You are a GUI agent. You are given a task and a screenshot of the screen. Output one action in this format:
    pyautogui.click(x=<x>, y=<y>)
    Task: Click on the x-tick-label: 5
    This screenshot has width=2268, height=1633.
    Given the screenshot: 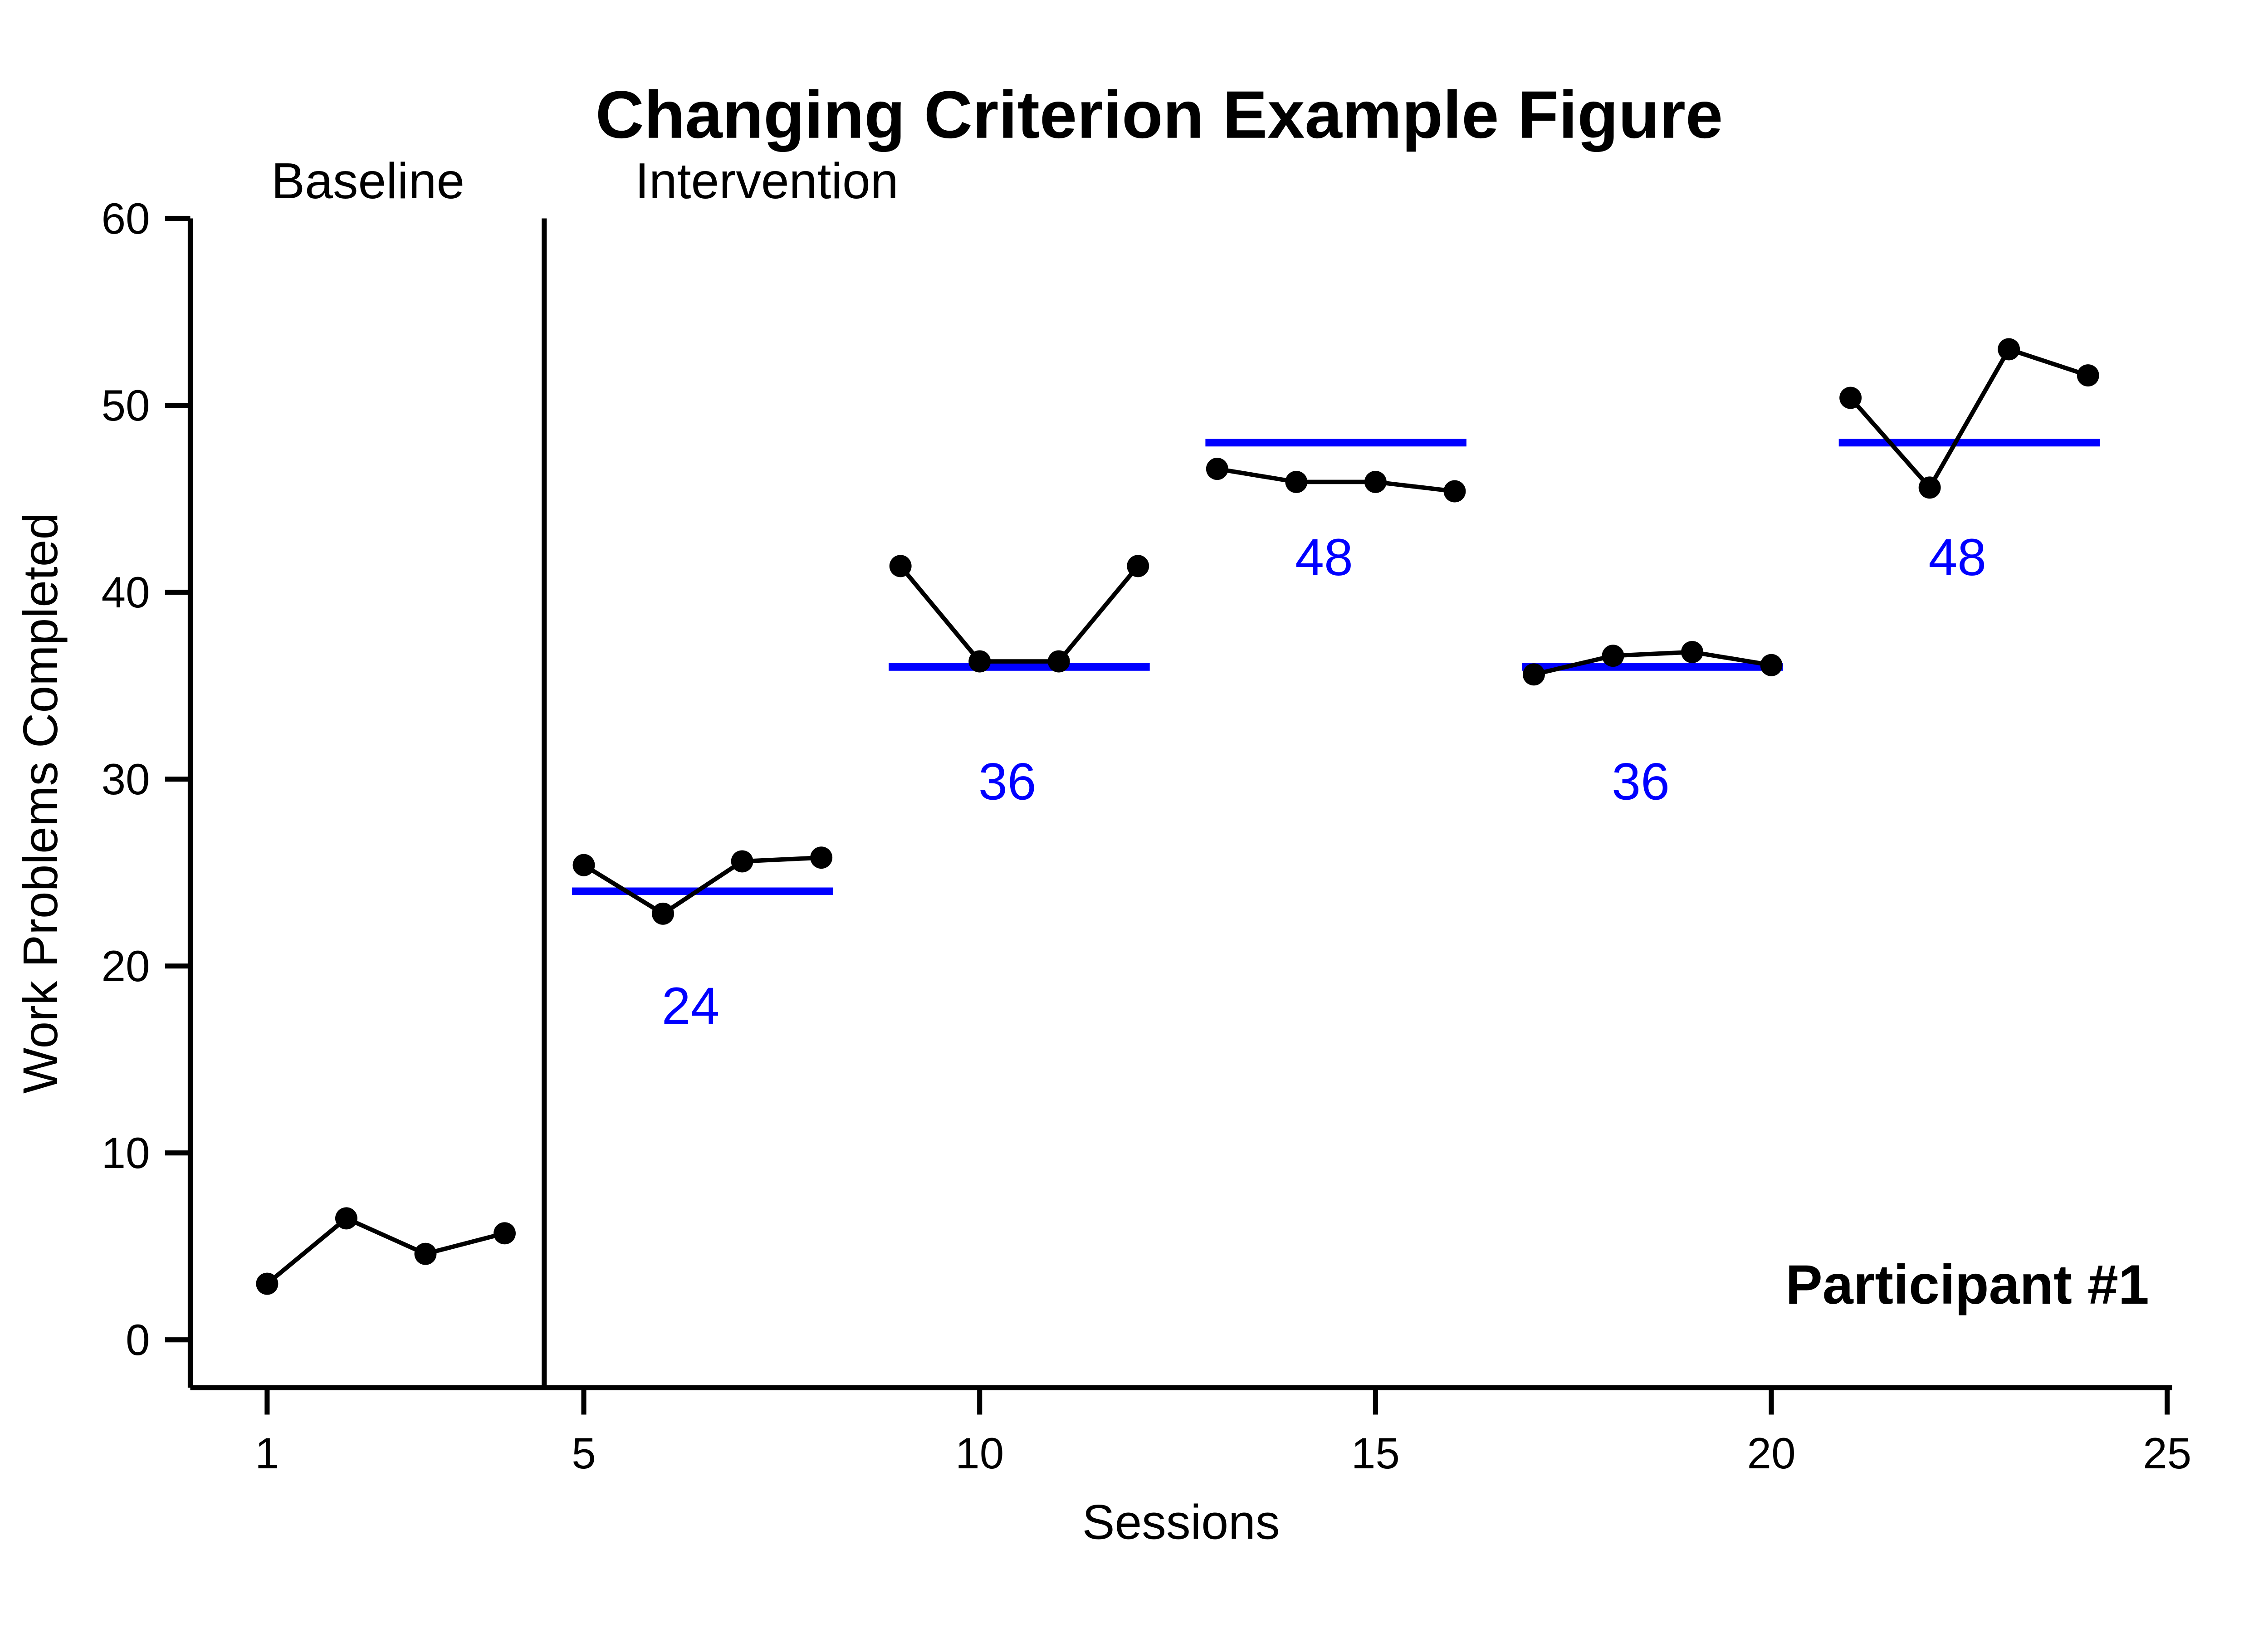 What is the action you would take?
    pyautogui.click(x=584, y=1453)
    